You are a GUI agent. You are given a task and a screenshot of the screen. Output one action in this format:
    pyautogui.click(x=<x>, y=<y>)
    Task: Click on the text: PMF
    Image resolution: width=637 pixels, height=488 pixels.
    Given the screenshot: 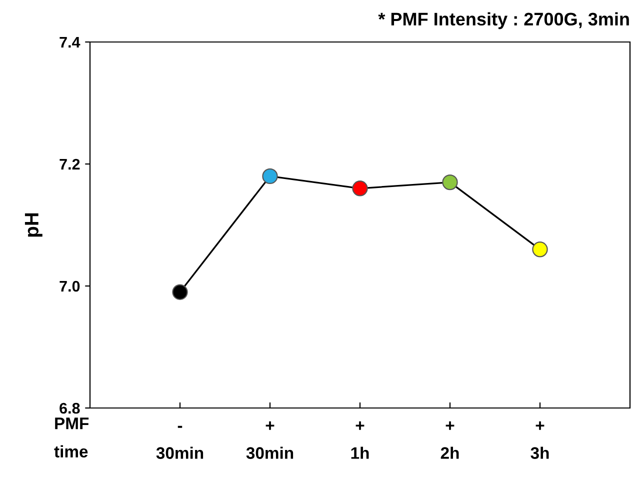 What is the action you would take?
    pyautogui.click(x=72, y=424)
    